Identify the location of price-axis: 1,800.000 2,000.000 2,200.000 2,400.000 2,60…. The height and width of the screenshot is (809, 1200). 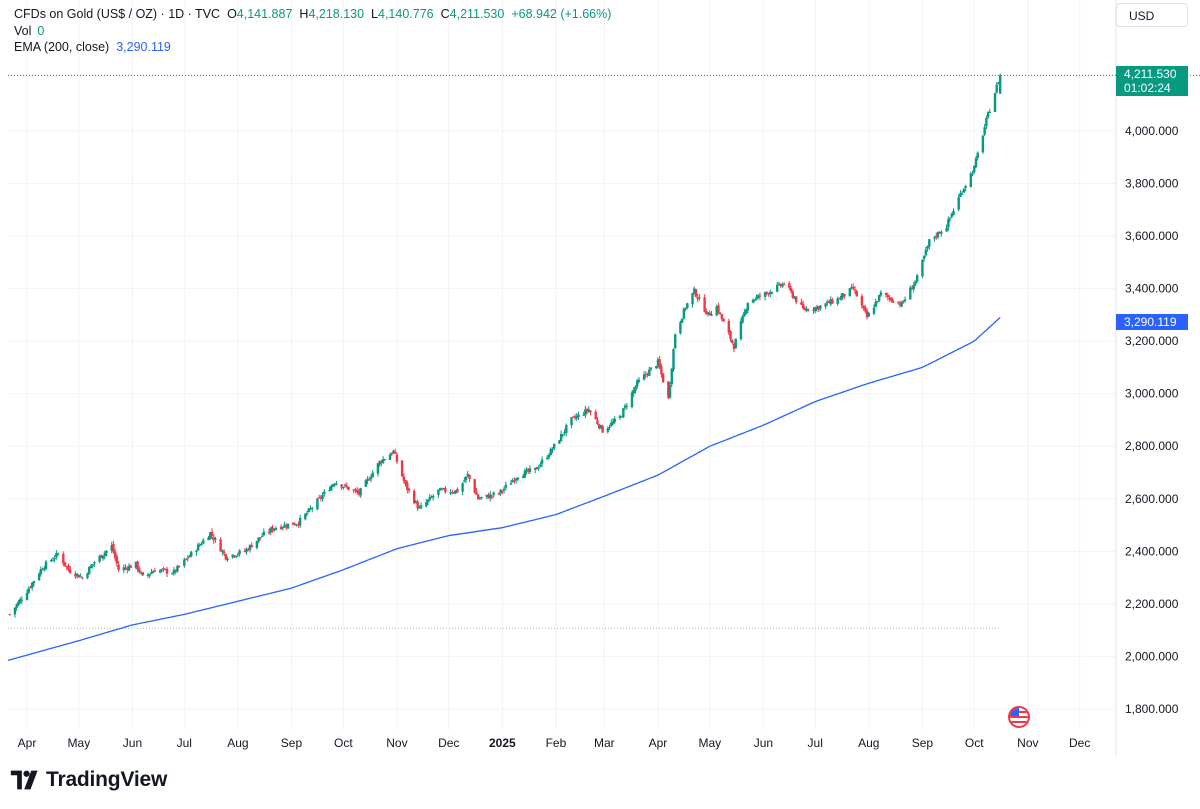
(1152, 420).